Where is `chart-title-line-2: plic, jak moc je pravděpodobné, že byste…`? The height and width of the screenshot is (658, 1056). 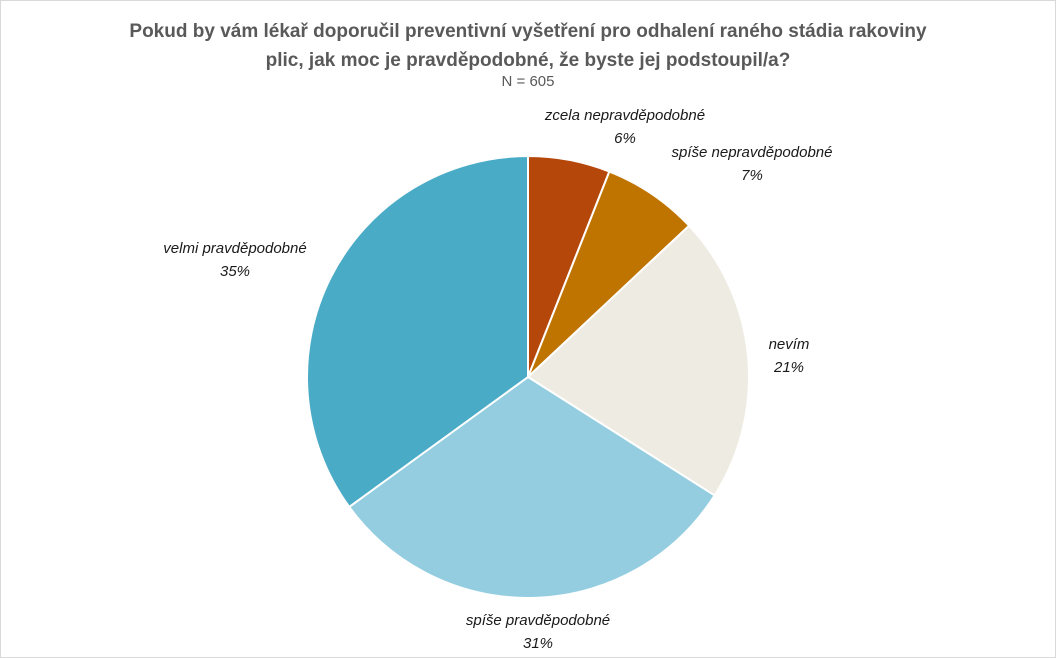 chart-title-line-2: plic, jak moc je pravděpodobné, že byste… is located at coordinates (528, 60).